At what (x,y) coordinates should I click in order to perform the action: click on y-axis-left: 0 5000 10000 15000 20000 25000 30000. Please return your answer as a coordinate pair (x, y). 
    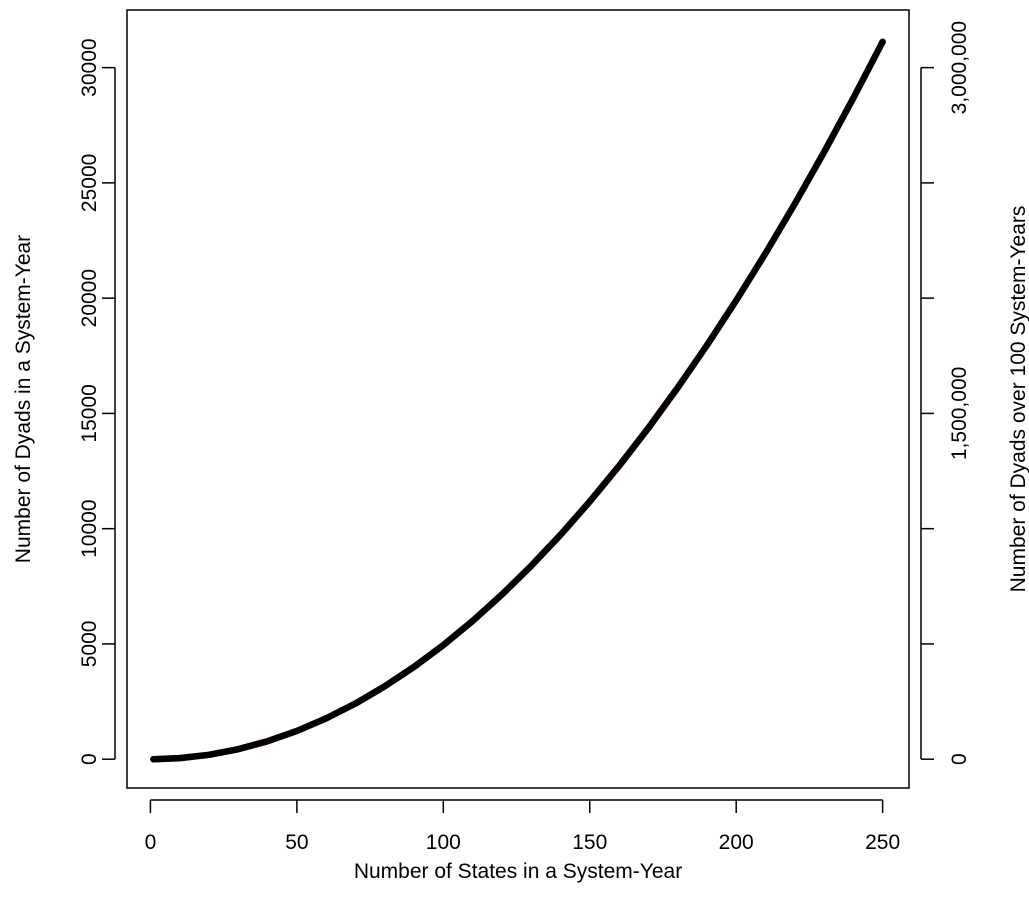
    Looking at the image, I should click on (97, 401).